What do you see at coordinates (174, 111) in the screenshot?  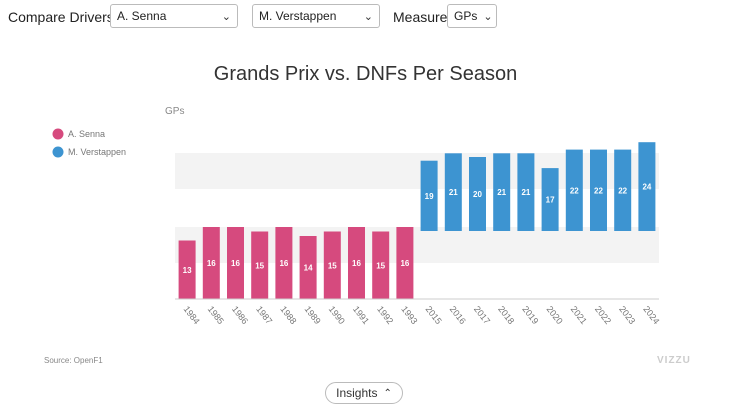 I see `y-axis-label: GPs` at bounding box center [174, 111].